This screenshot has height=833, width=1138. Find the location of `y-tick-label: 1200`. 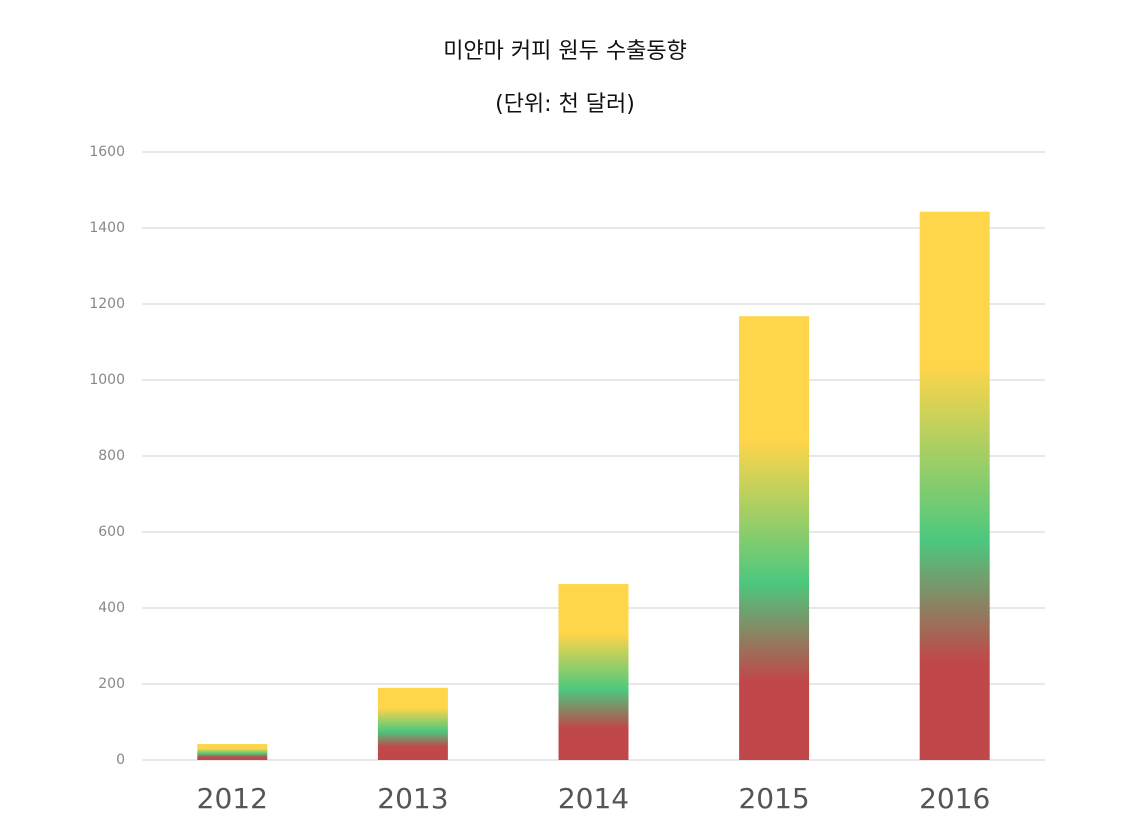

y-tick-label: 1200 is located at coordinates (107, 304).